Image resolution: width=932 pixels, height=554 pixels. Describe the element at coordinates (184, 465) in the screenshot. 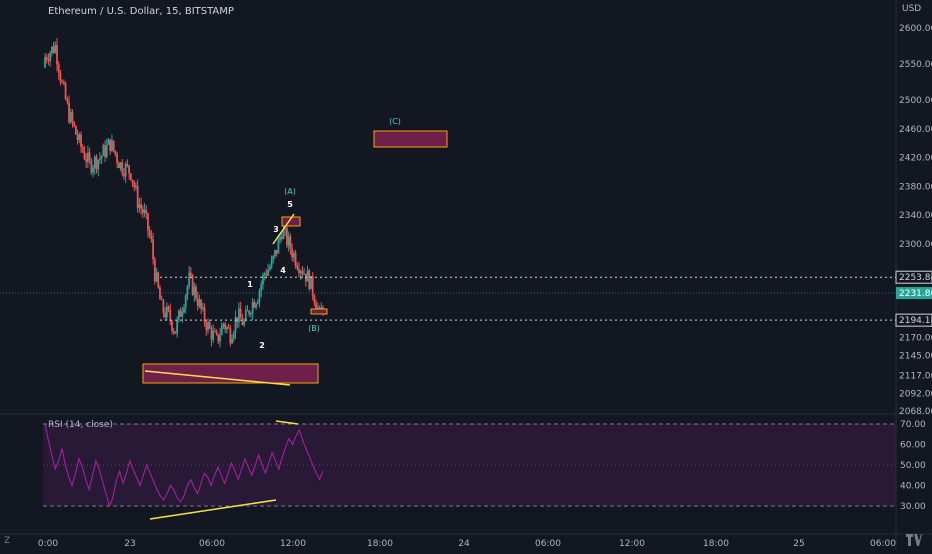

I see `rsi-line` at that location.